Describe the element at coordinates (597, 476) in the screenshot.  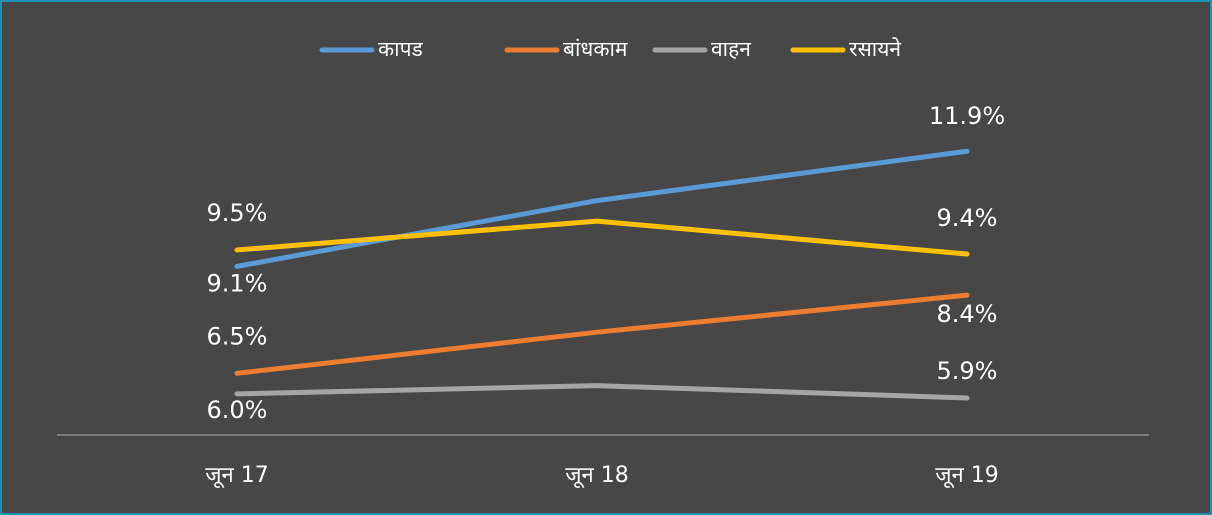
I see `x-tick-label: जून 18` at that location.